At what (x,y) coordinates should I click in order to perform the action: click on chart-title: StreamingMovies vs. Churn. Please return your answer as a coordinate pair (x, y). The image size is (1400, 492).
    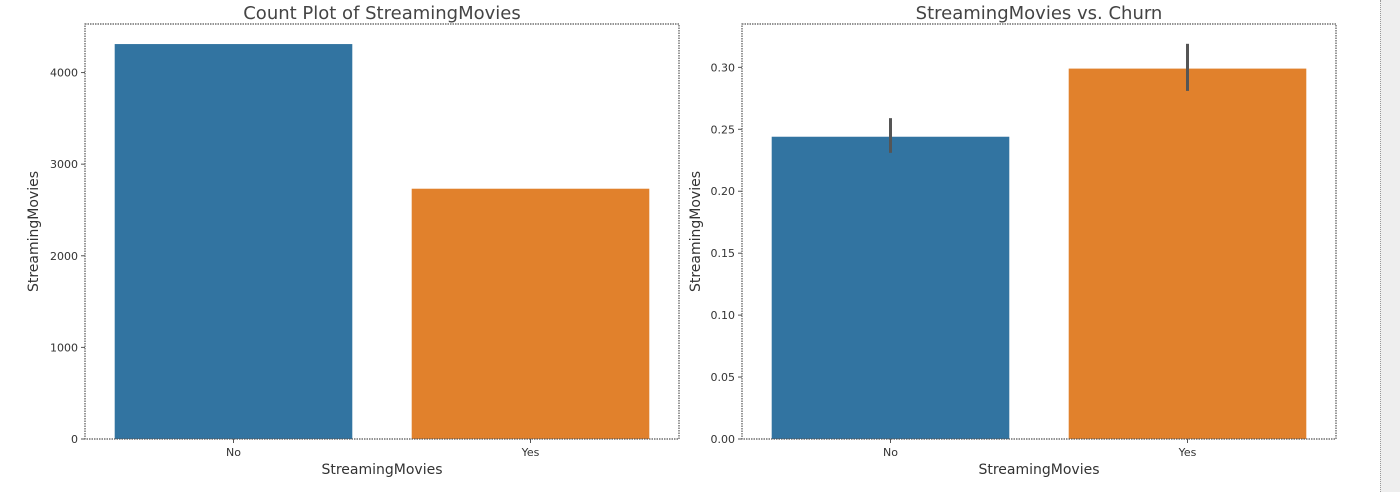
    Looking at the image, I should click on (1039, 13).